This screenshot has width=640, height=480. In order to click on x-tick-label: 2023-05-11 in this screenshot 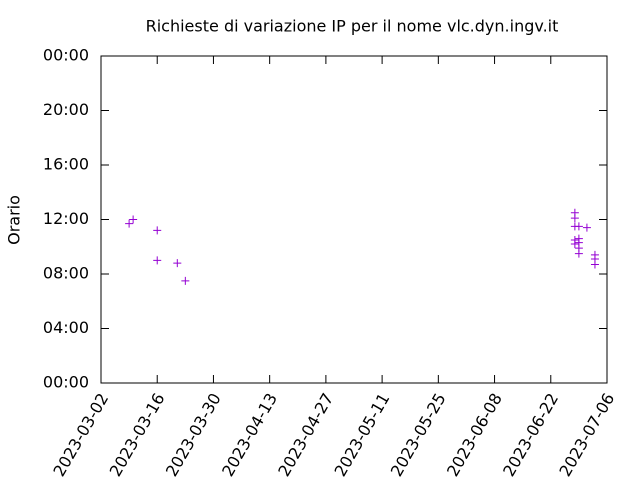, I will do `click(362, 435)`.